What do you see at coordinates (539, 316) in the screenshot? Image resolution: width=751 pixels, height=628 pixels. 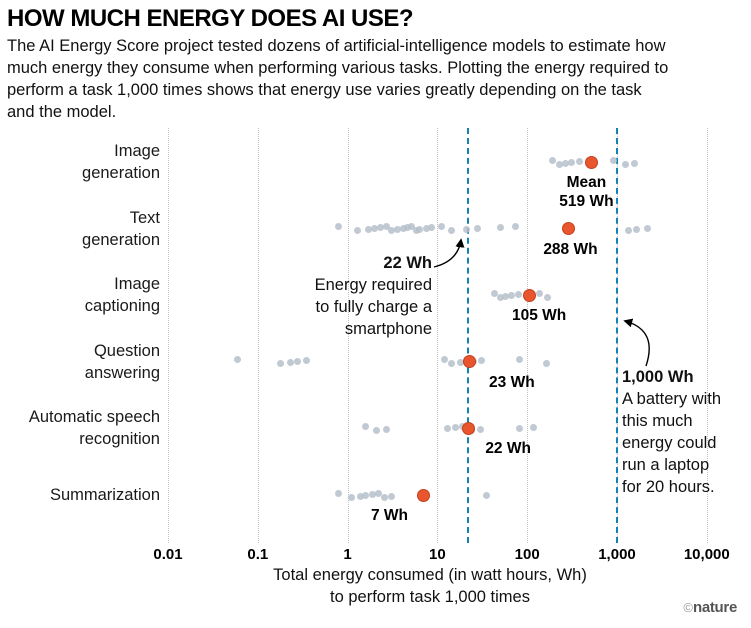 I see `mean-label: 105 Wh` at bounding box center [539, 316].